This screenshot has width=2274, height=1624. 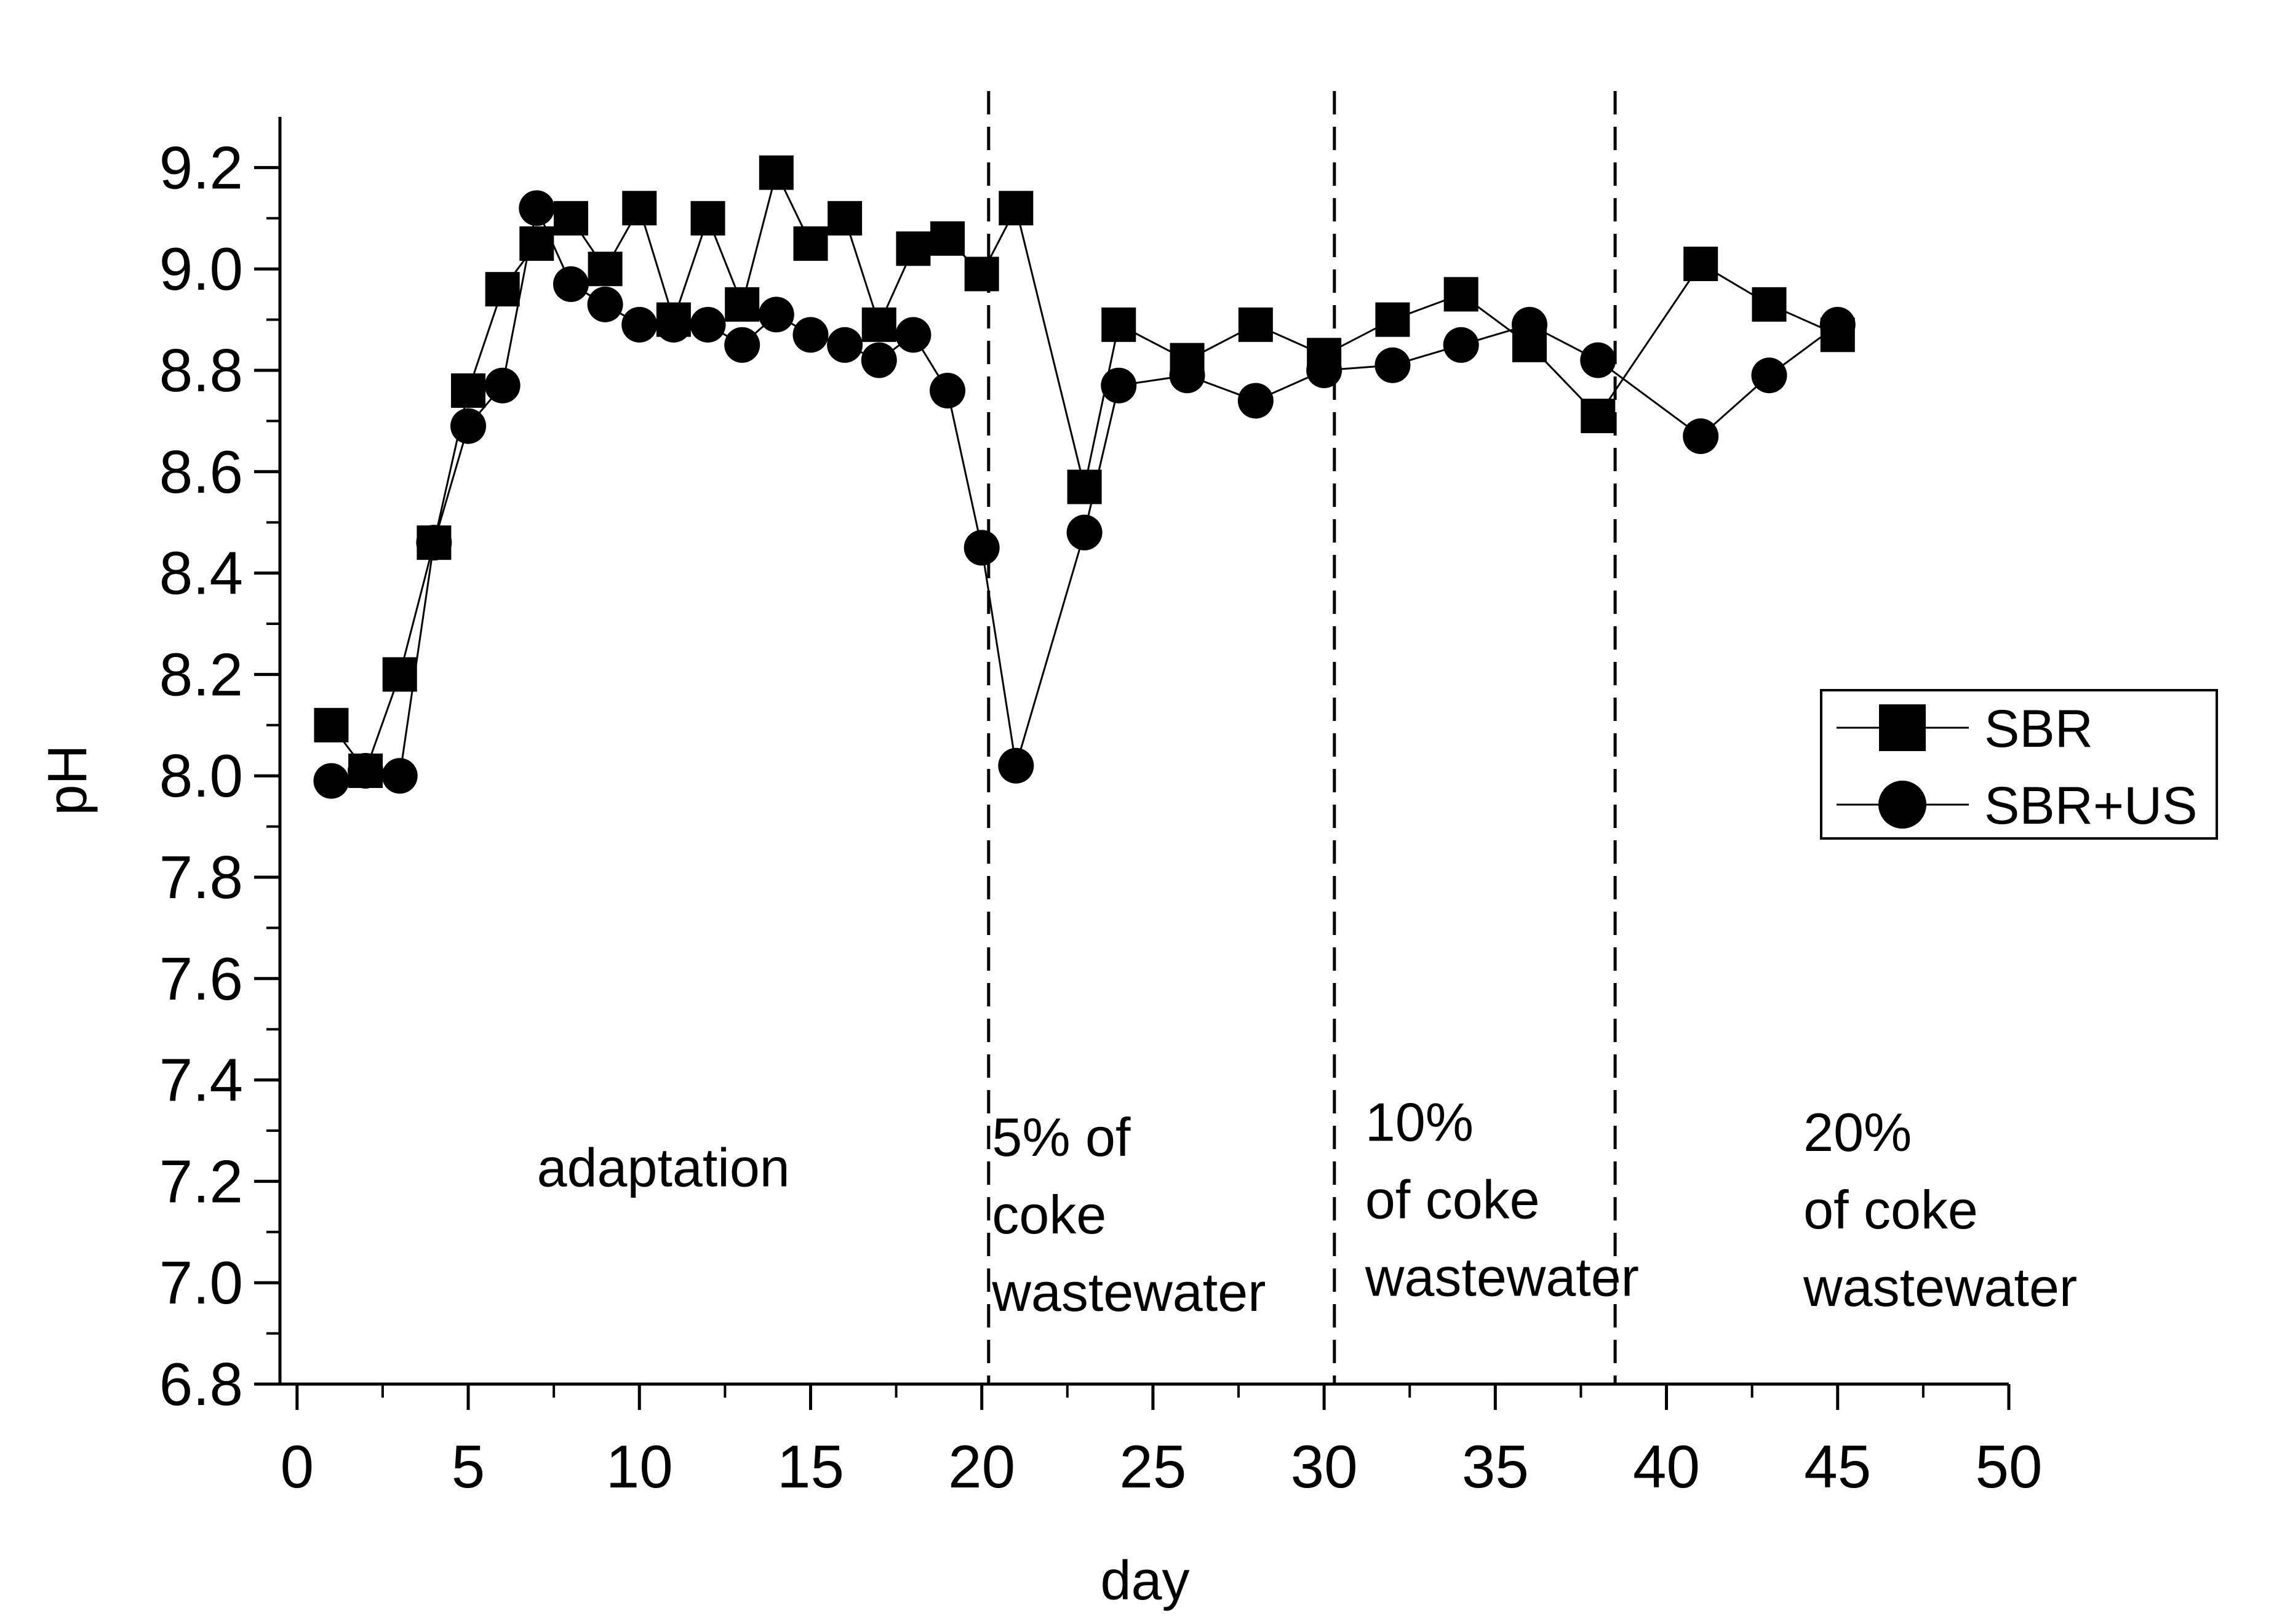 What do you see at coordinates (201, 472) in the screenshot?
I see `y-tick-label: 8.6` at bounding box center [201, 472].